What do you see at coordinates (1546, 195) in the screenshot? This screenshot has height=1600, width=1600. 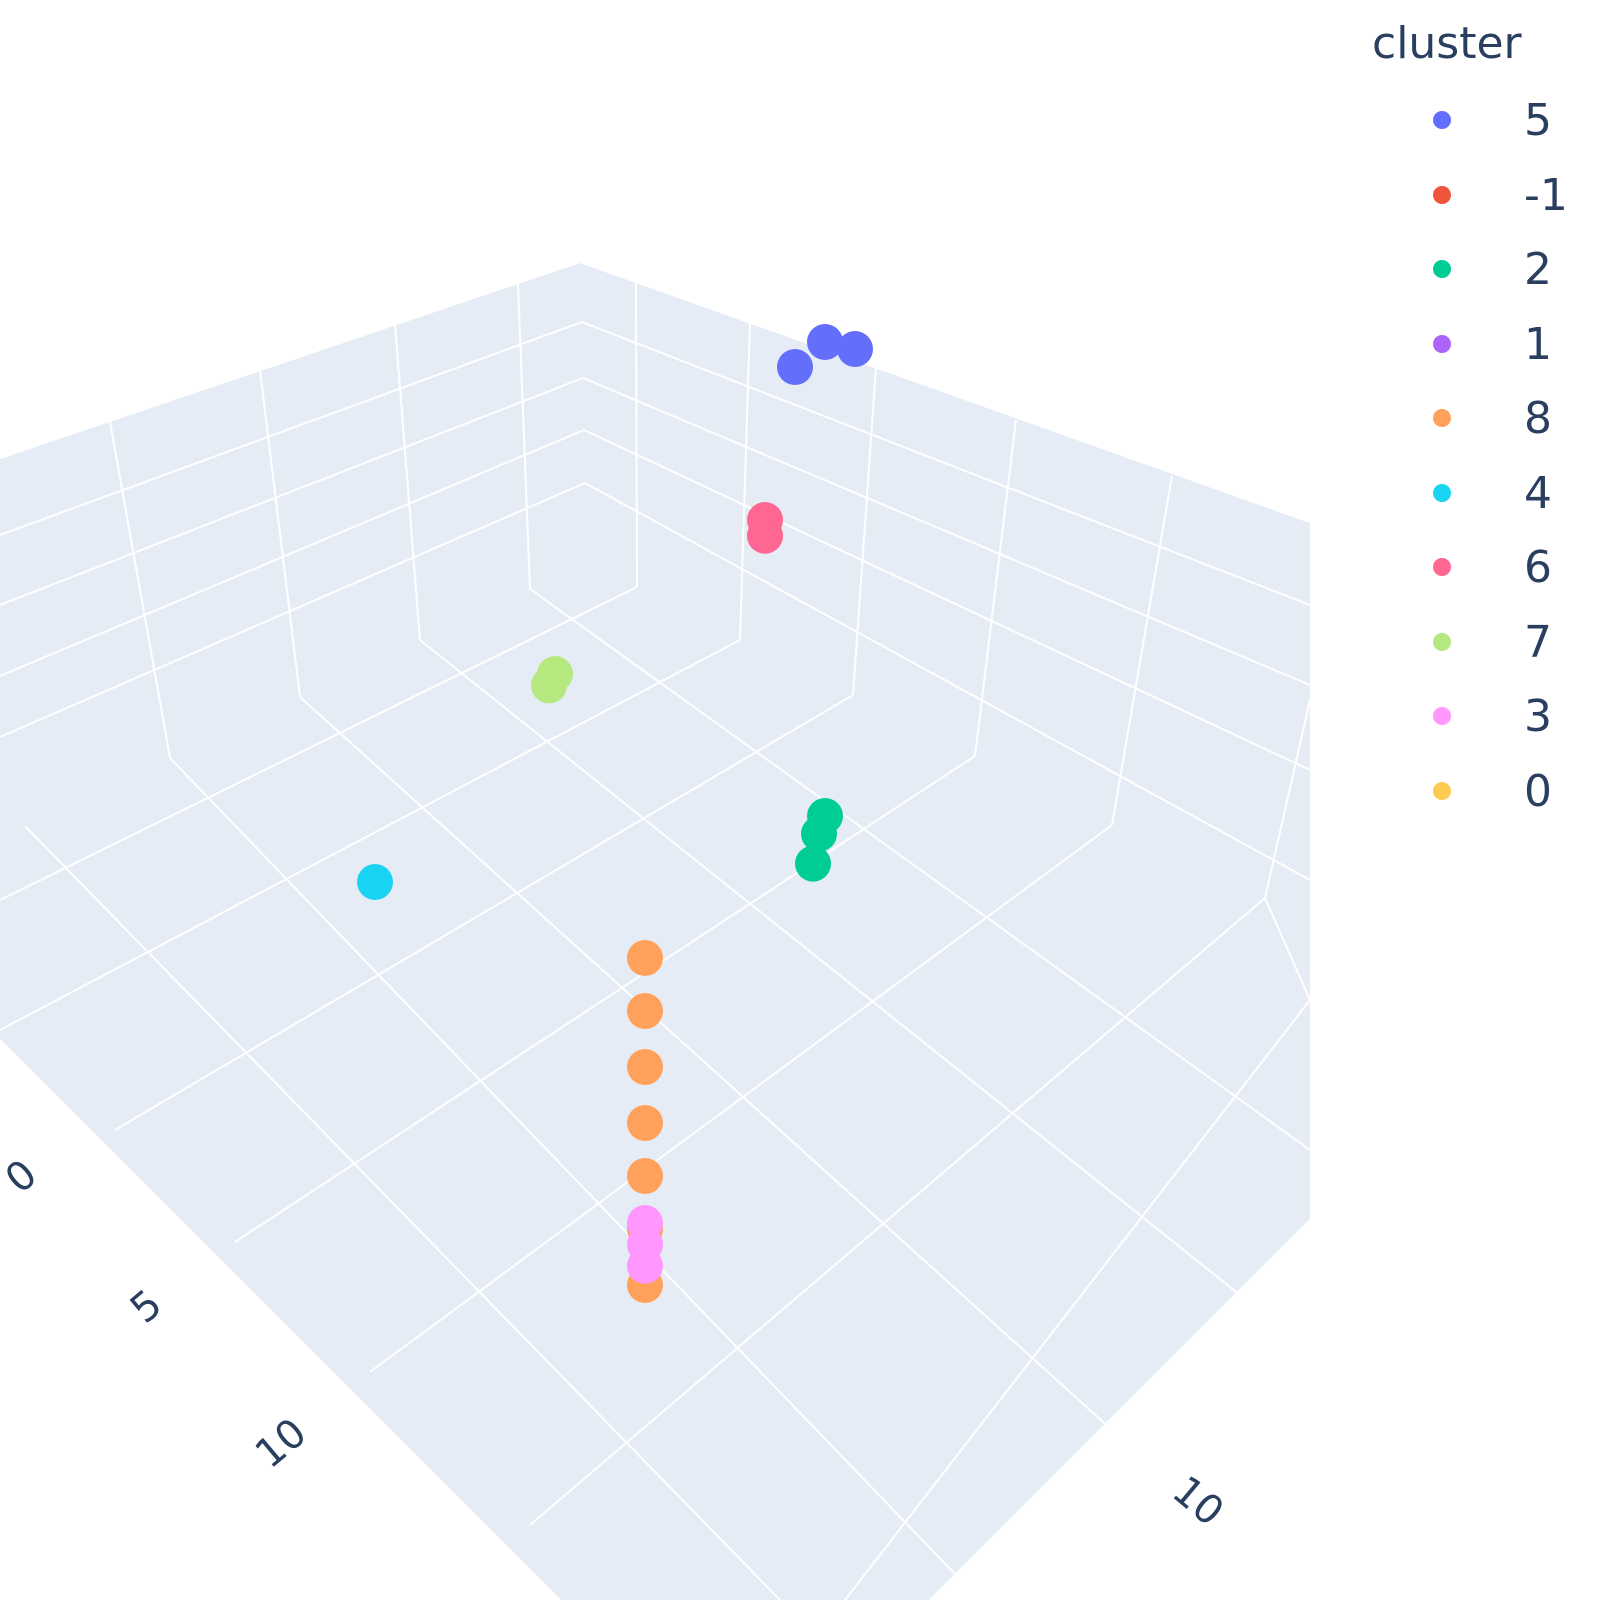 I see `legend-label: -1` at bounding box center [1546, 195].